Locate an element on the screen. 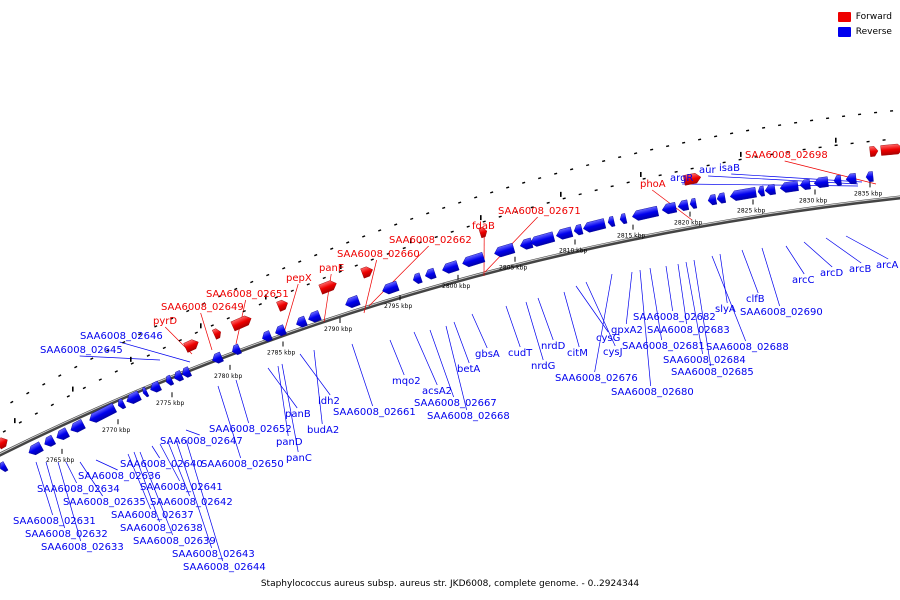  gene-label-saa6008-02685: SAA6008_02685 is located at coordinates (712, 372).